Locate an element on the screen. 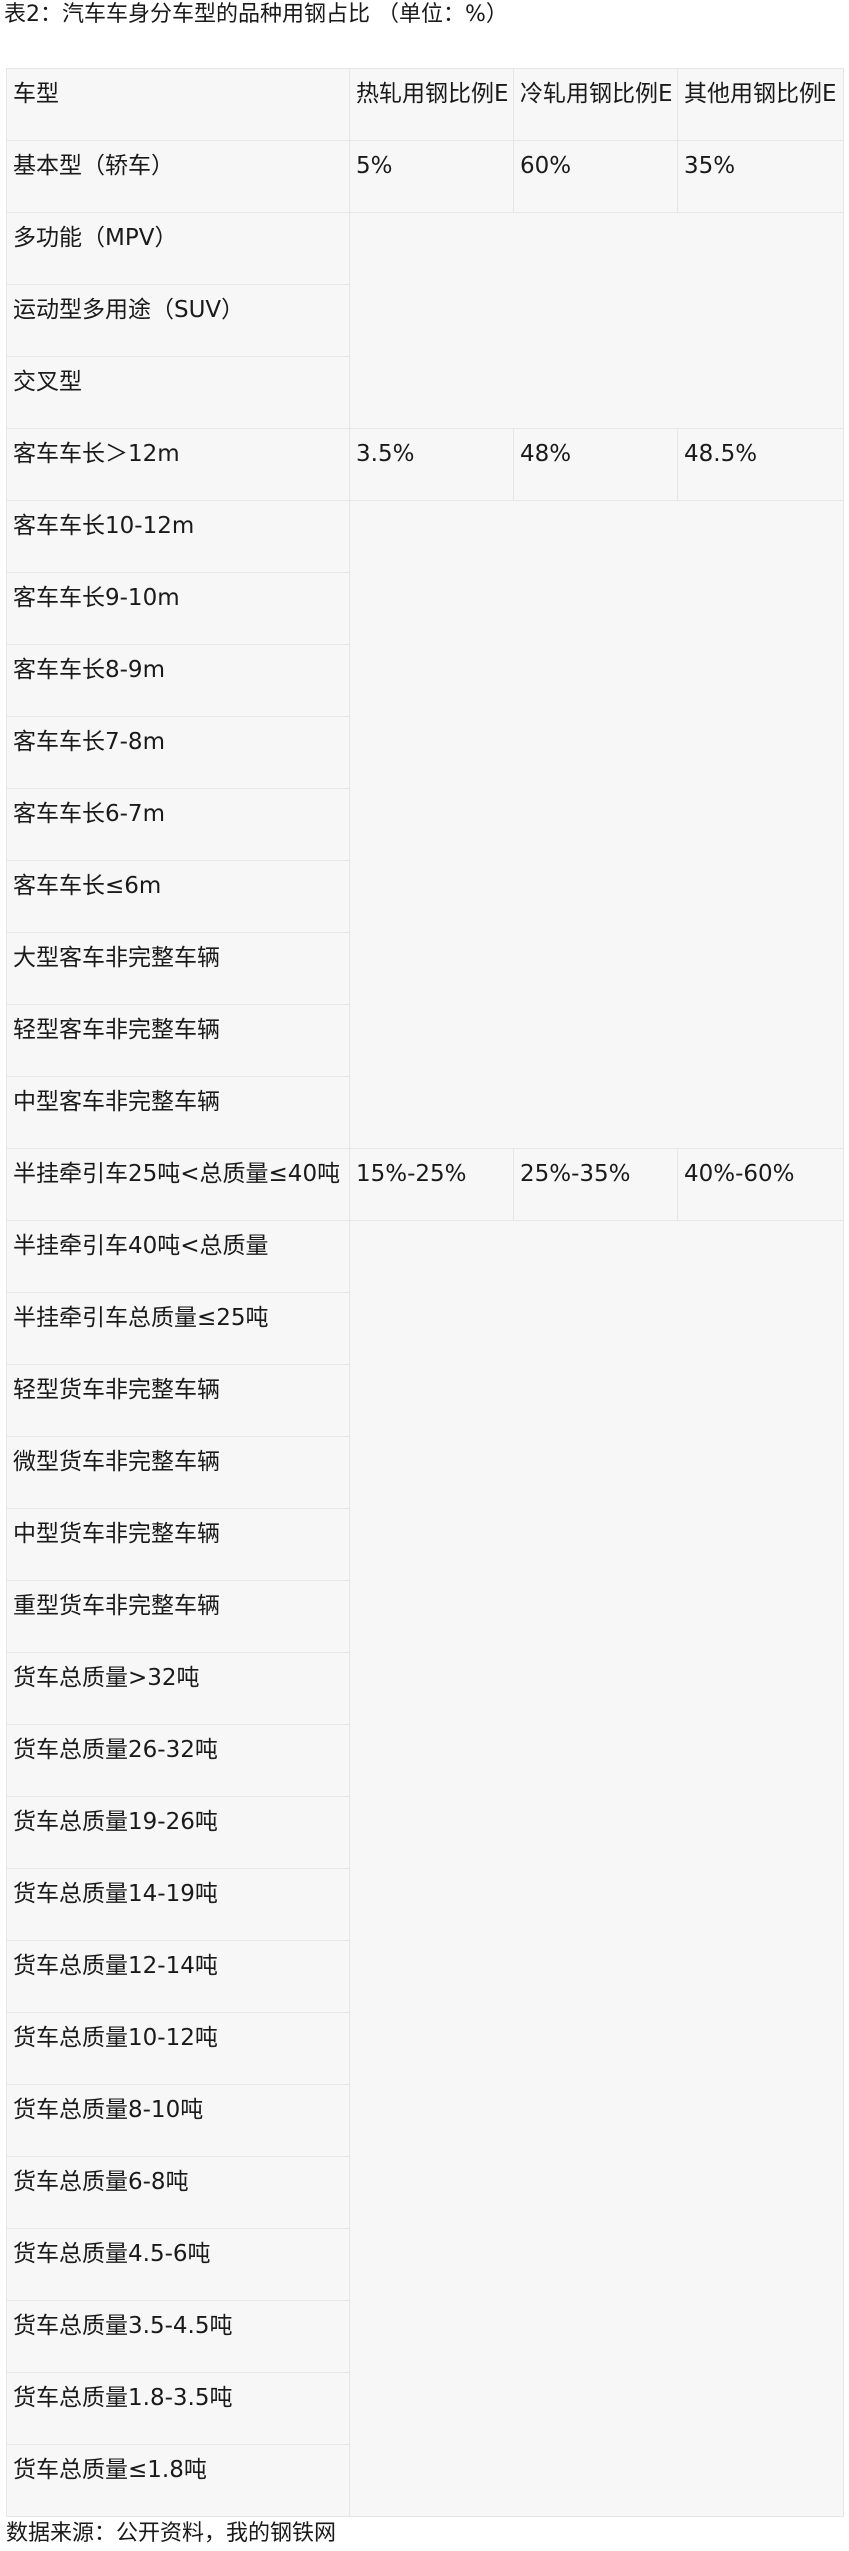  table-row: 客车车长6-7m is located at coordinates (425, 824).